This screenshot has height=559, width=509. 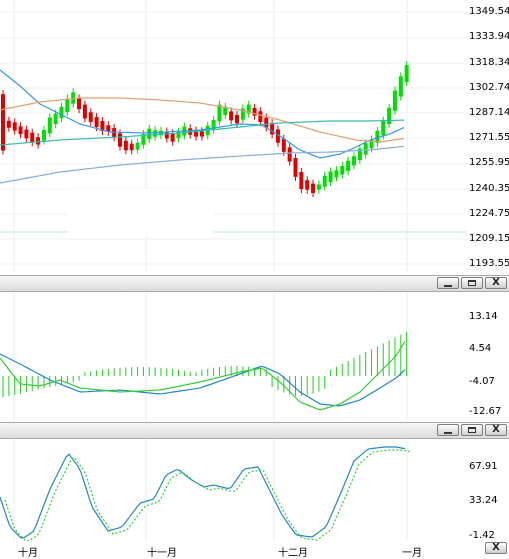 I want to click on time-axis: 十月 十一月 十二月 一月 X, so click(x=254, y=550).